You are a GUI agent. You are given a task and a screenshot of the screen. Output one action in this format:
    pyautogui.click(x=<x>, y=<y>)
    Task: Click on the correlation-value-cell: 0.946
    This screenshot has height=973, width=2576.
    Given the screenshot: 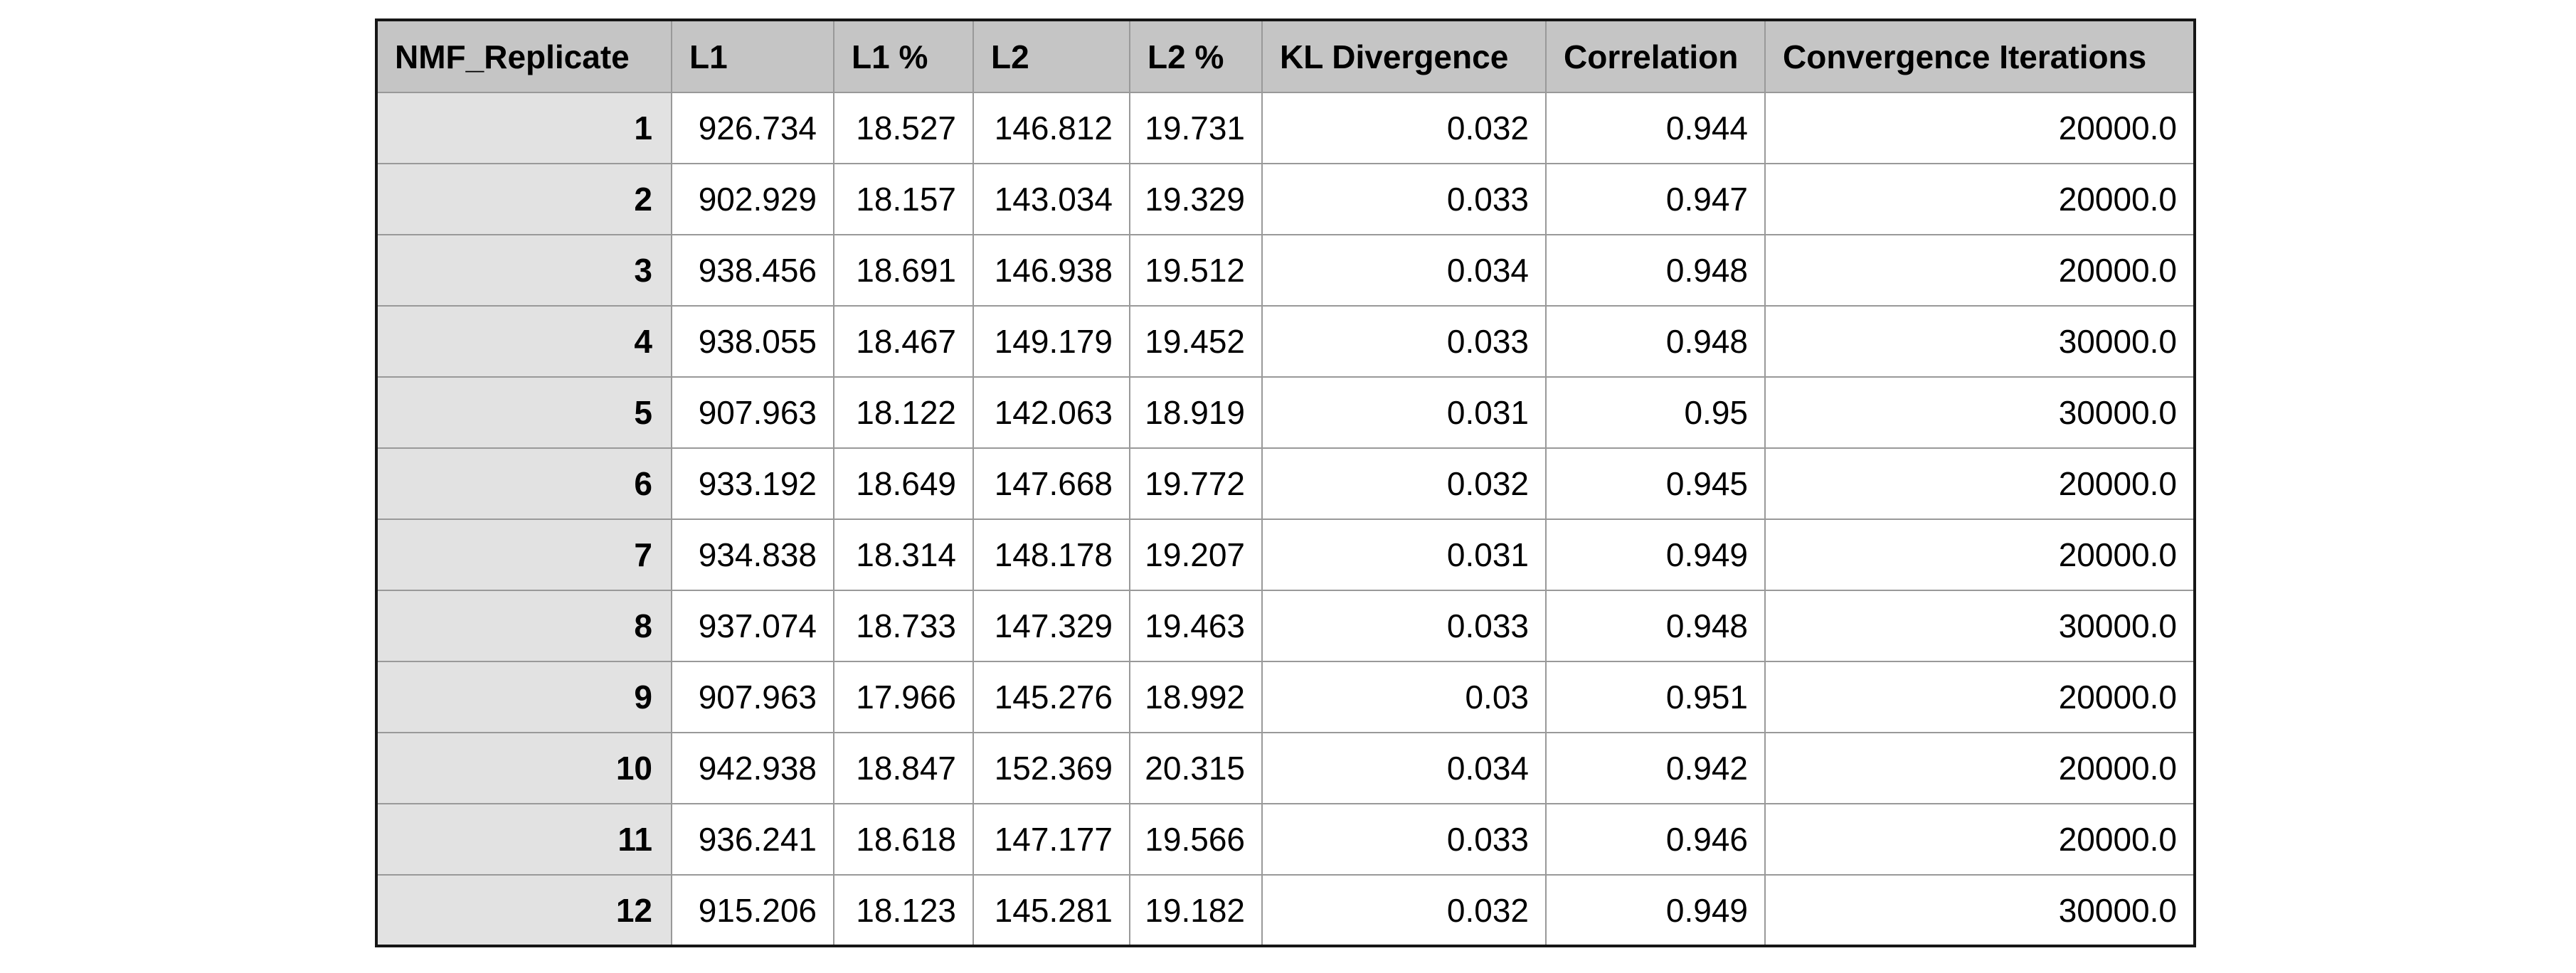 What is the action you would take?
    pyautogui.click(x=1655, y=840)
    